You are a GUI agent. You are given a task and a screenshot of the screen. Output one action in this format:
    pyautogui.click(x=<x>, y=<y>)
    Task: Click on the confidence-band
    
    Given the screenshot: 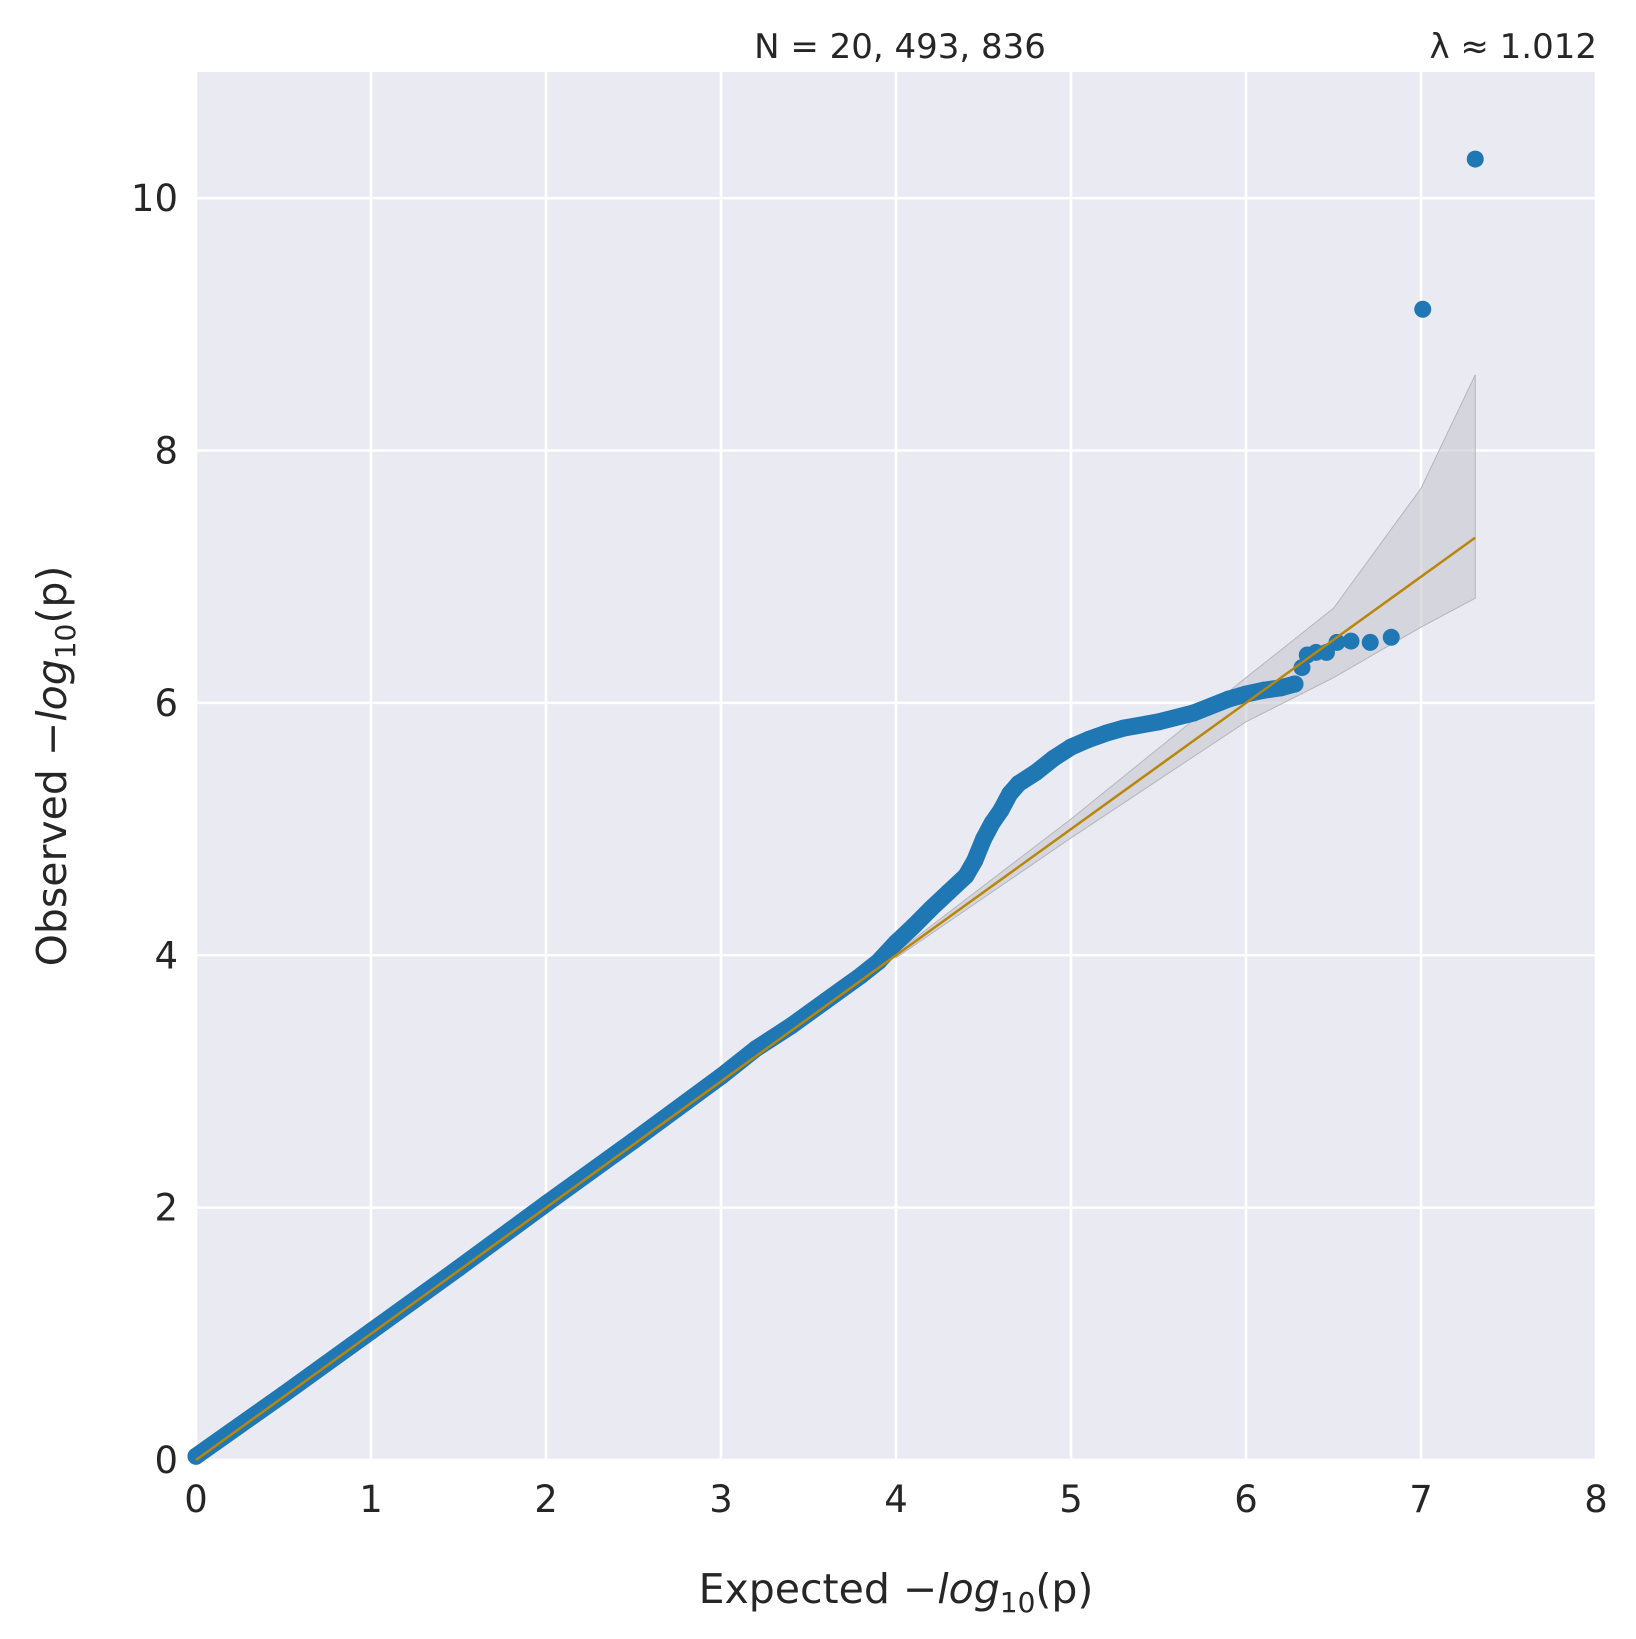 What is the action you would take?
    pyautogui.click(x=1185, y=666)
    